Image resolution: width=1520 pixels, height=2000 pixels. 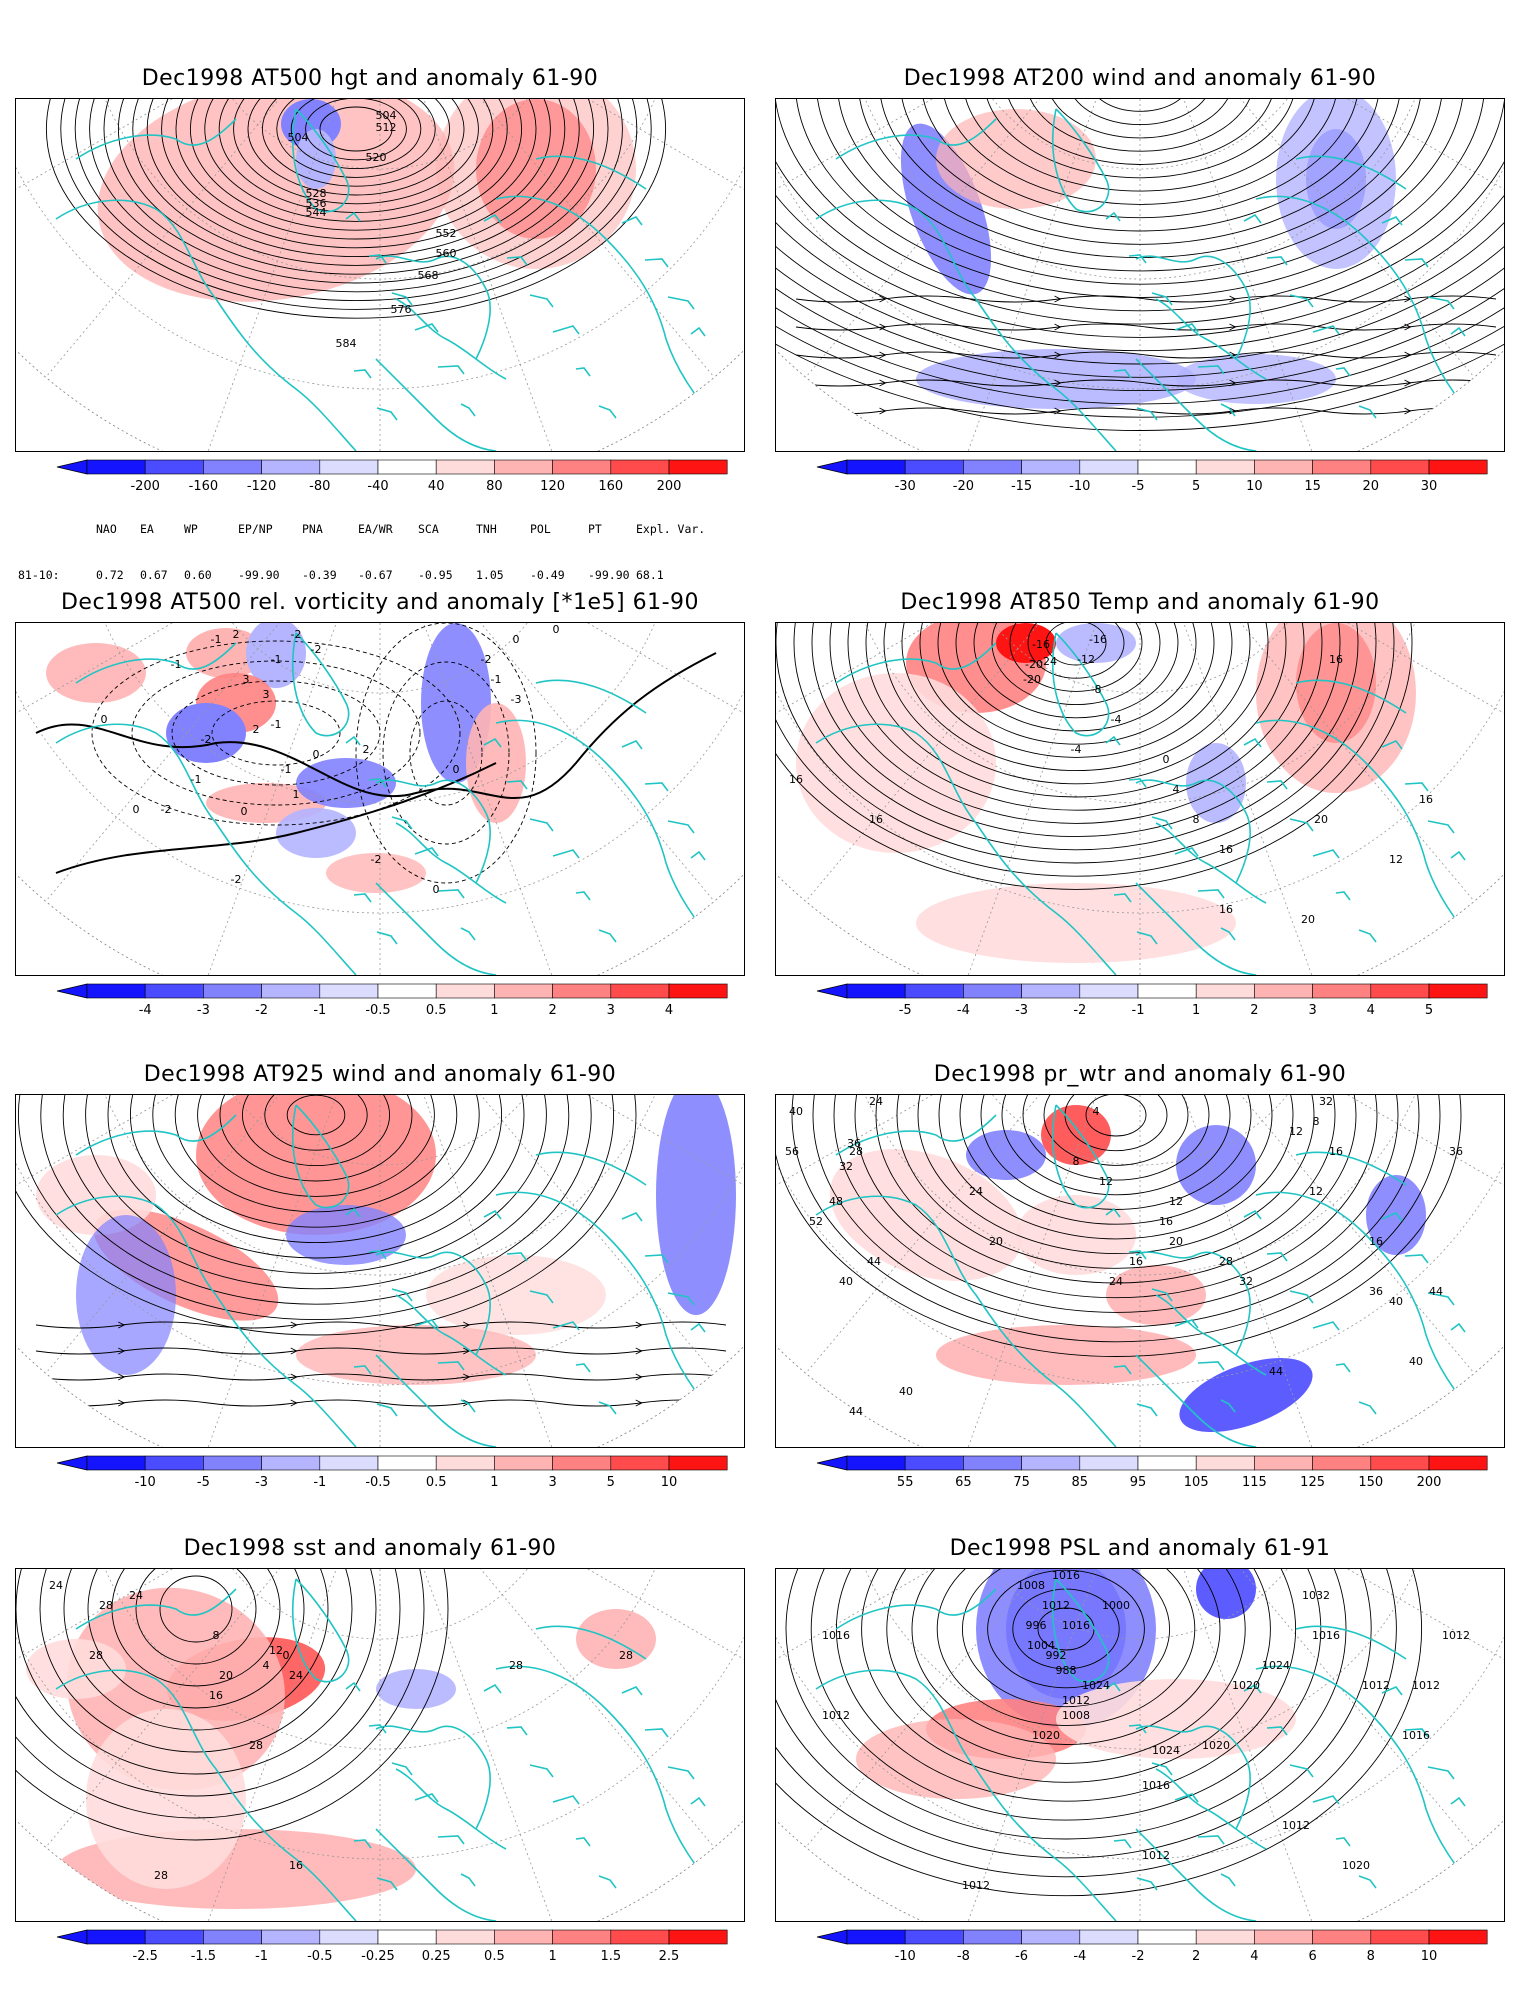 What do you see at coordinates (72, 1937) in the screenshot?
I see `colorbar-arrow-low` at bounding box center [72, 1937].